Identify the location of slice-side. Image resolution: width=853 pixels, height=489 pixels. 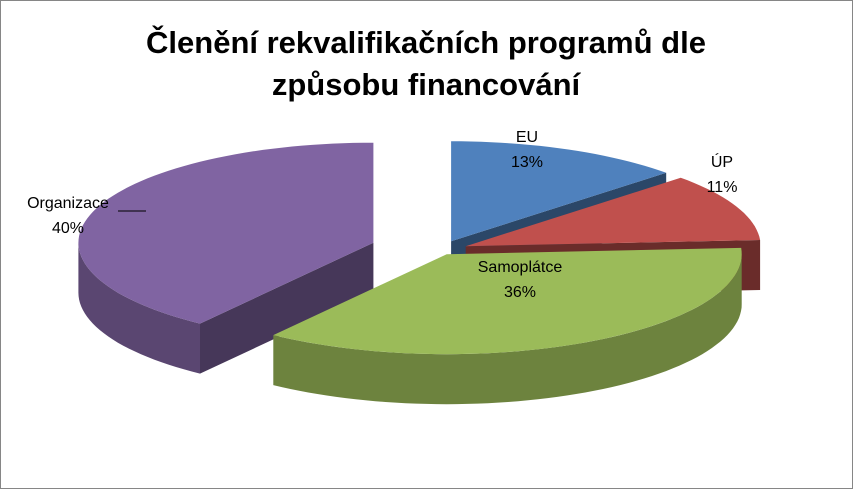
(139, 308).